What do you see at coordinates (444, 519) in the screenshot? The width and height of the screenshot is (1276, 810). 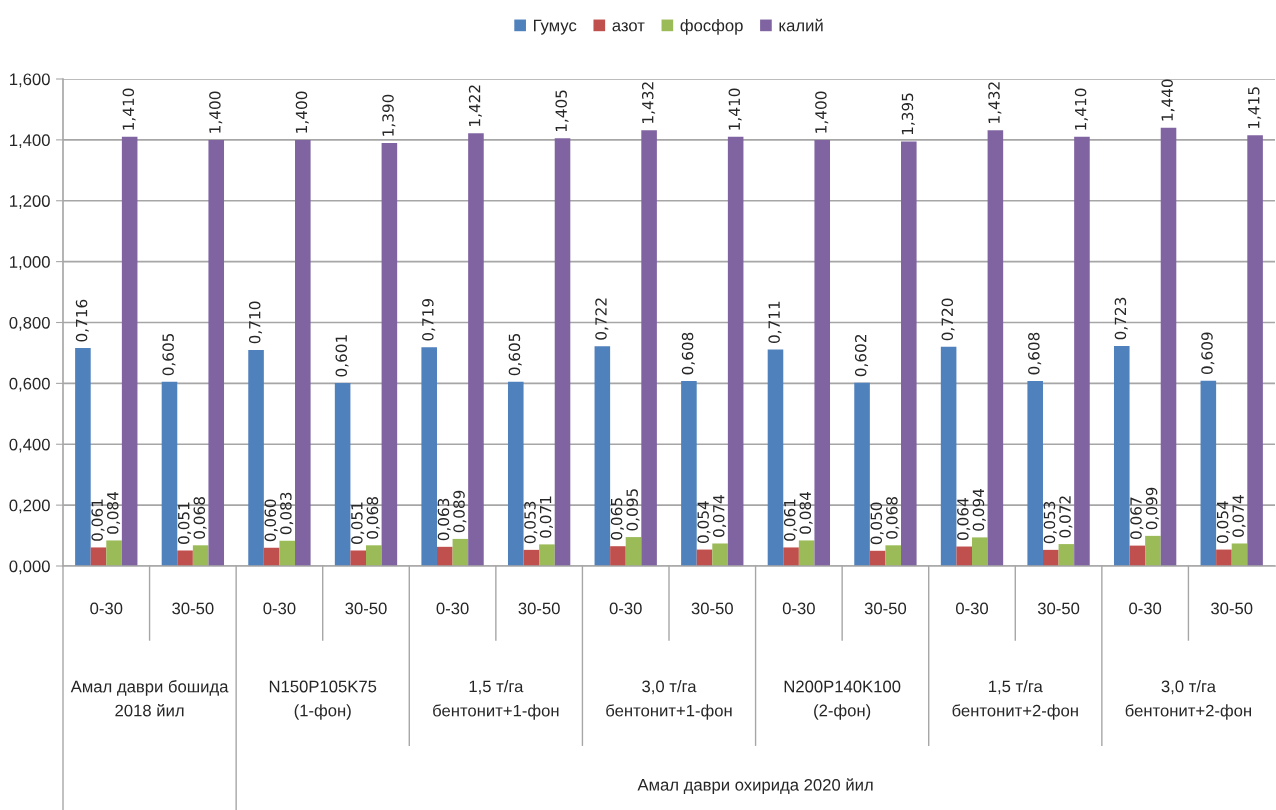 I see `data-label: 0,063` at bounding box center [444, 519].